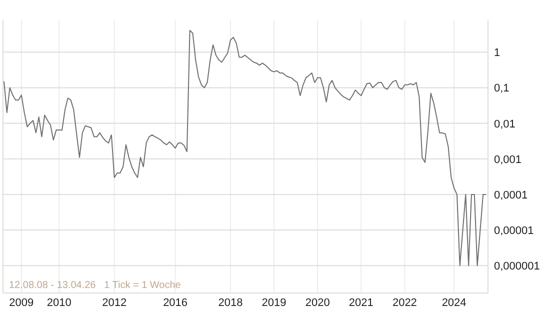 Image resolution: width=545 pixels, height=327 pixels. What do you see at coordinates (95, 285) in the screenshot?
I see `annotation: 12.08.08 - 13.04.26 1 Tick = 1 Woche` at bounding box center [95, 285].